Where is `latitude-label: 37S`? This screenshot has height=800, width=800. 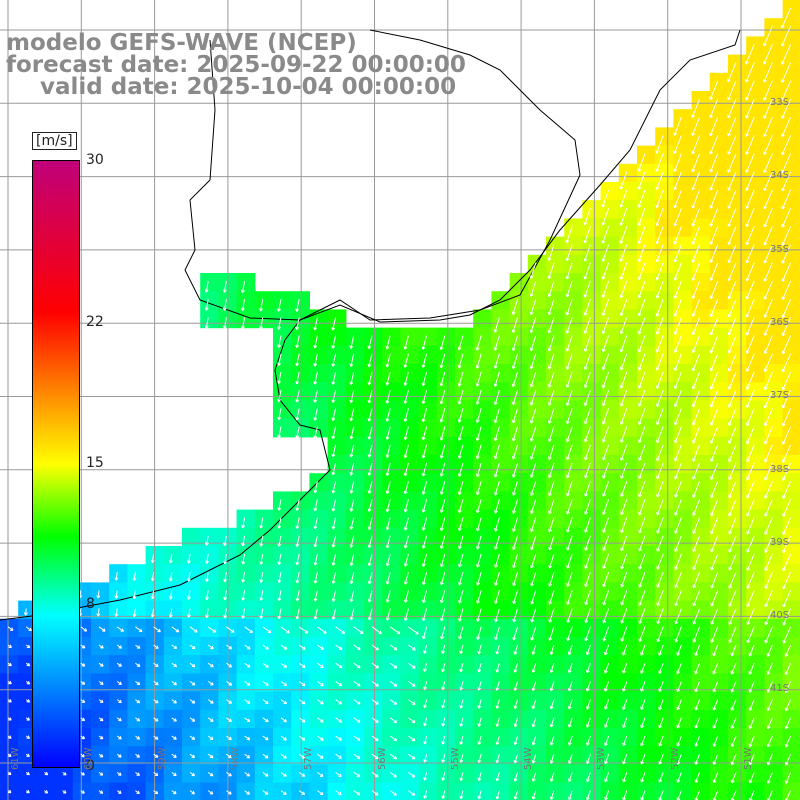 latitude-label: 37S is located at coordinates (780, 396).